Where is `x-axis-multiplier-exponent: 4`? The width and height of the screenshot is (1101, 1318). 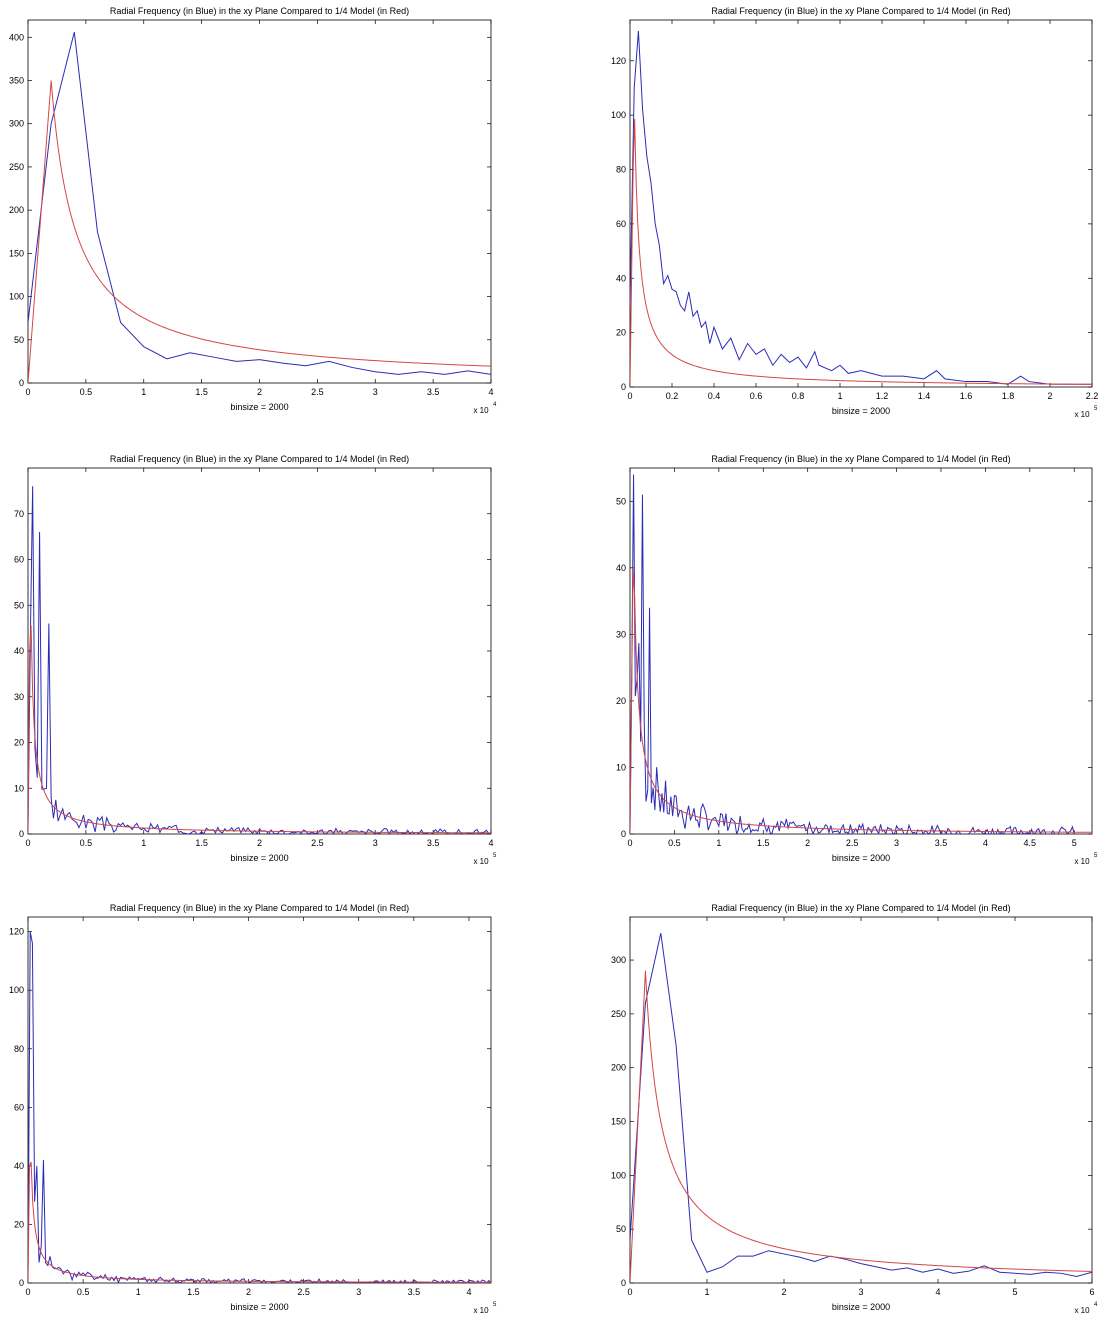
x-axis-multiplier-exponent: 4 is located at coordinates (495, 405).